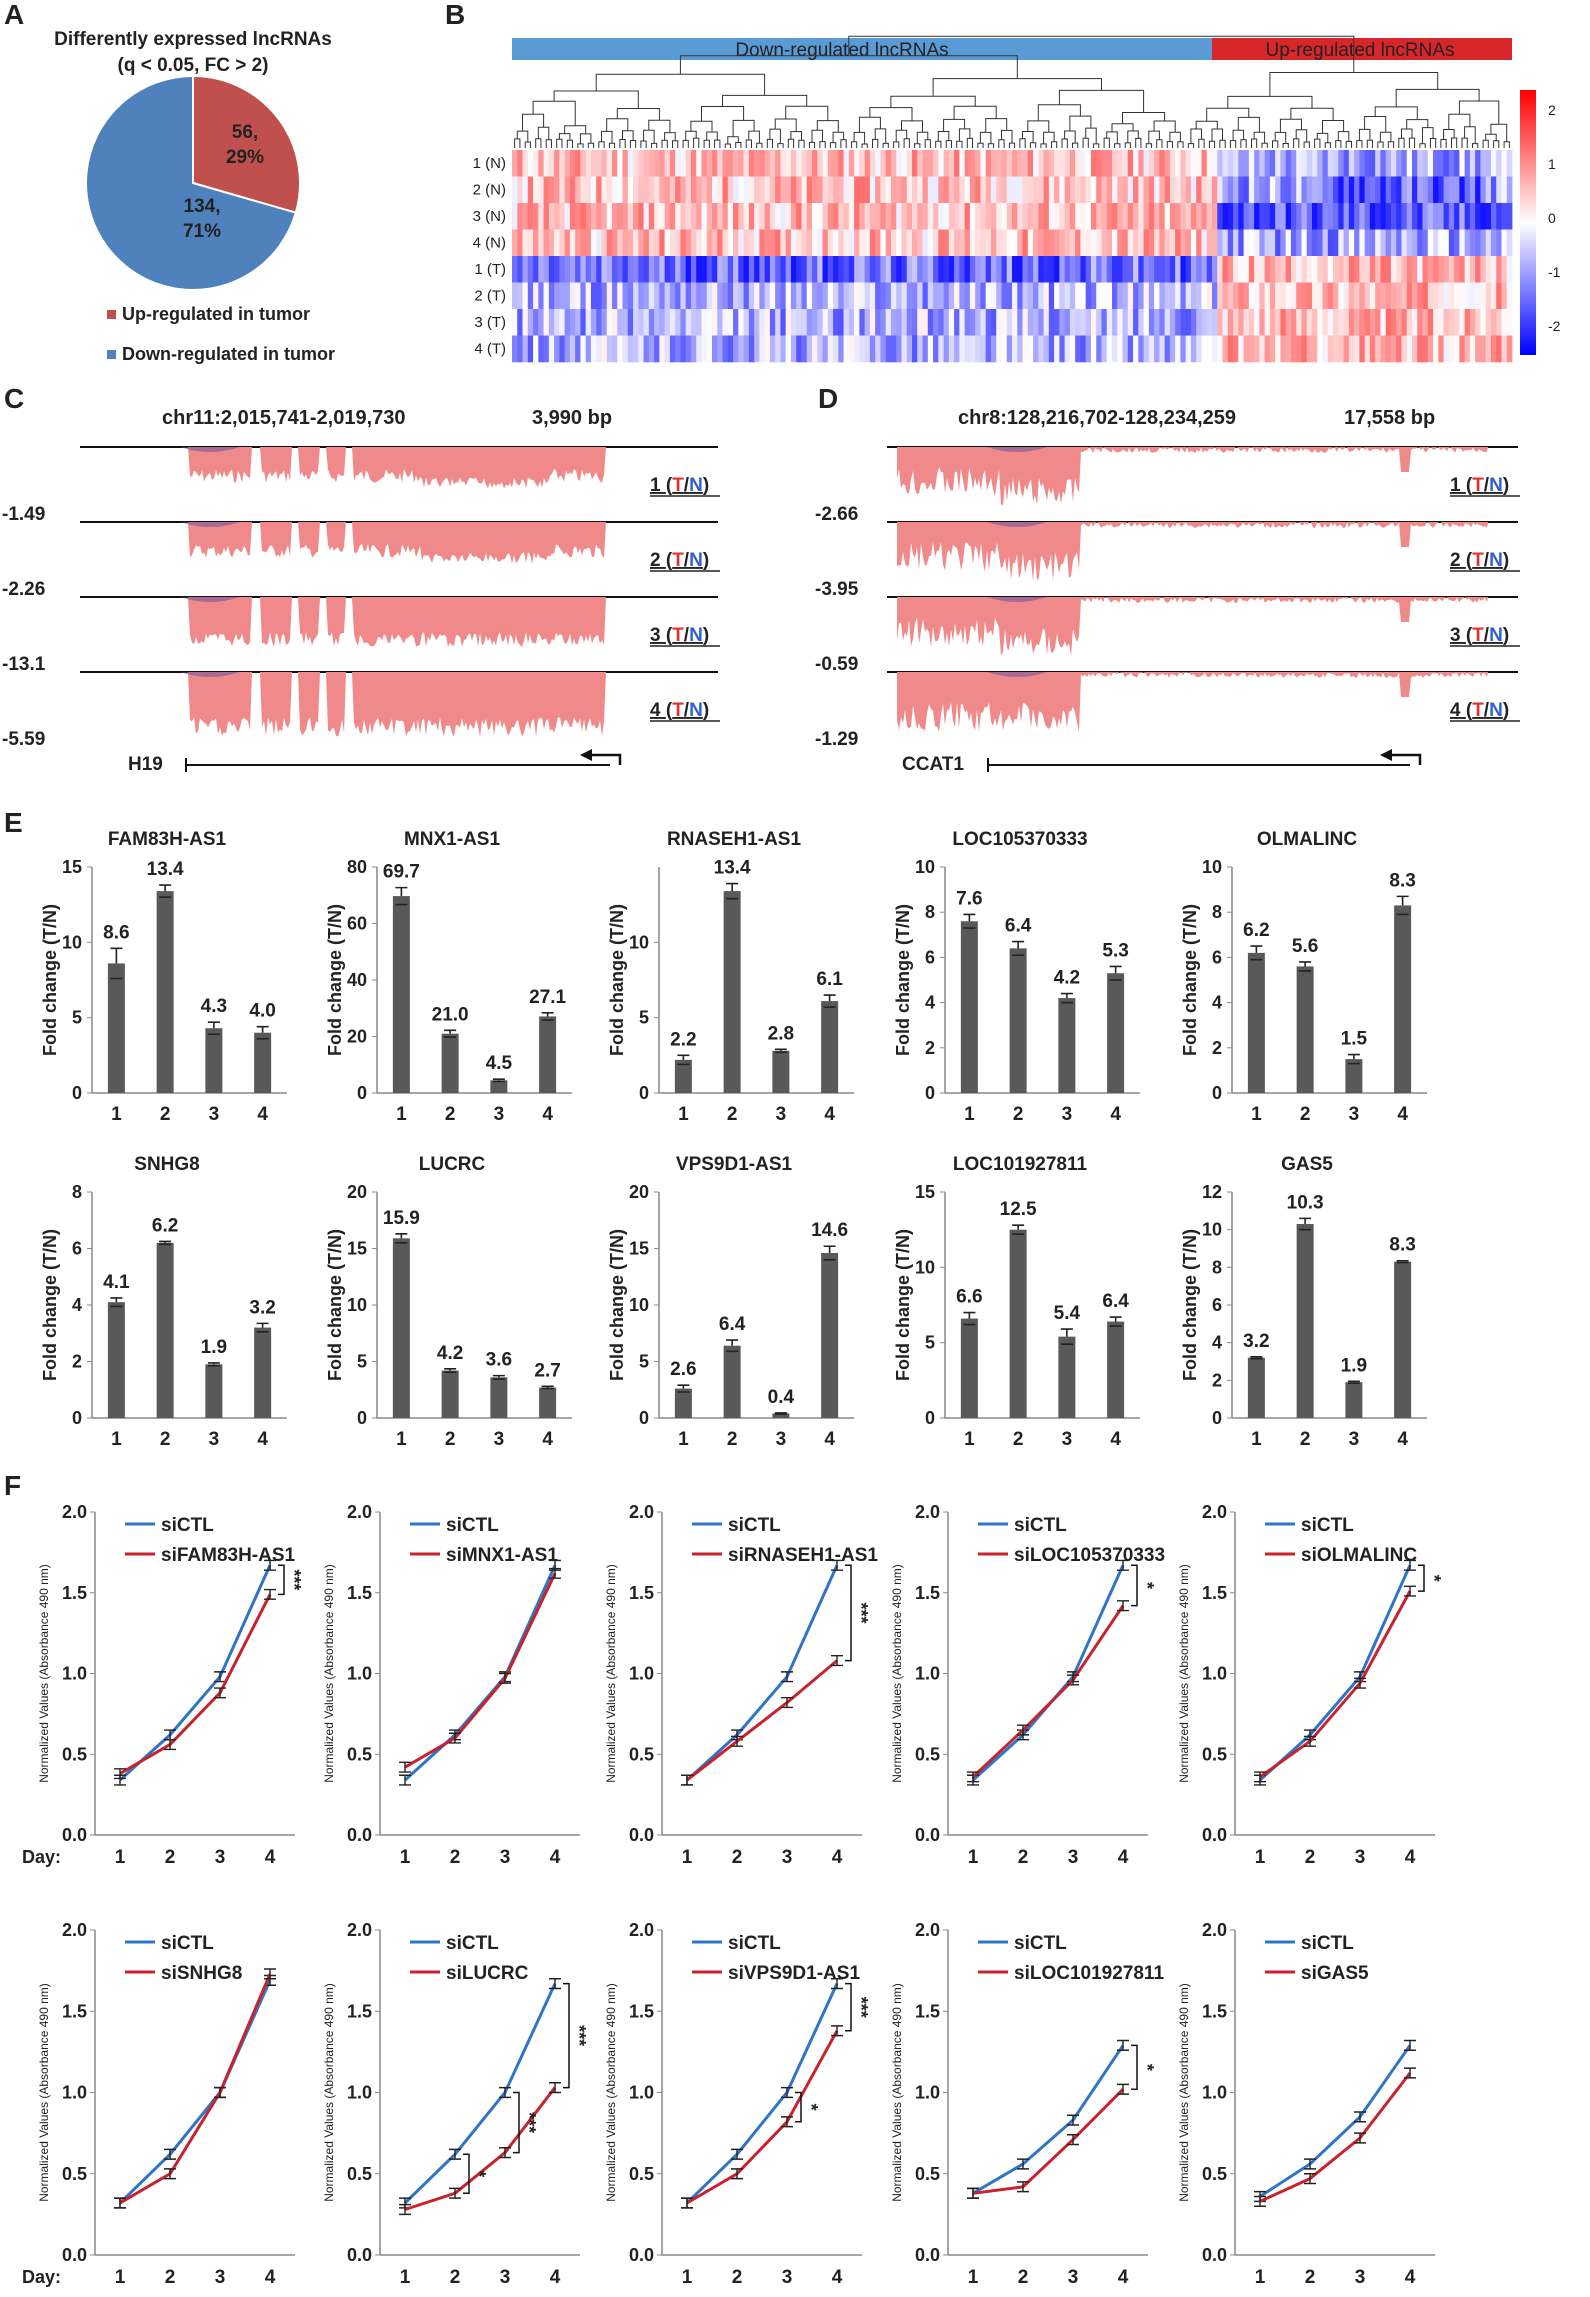  I want to click on tn-slash: /, so click(687, 485).